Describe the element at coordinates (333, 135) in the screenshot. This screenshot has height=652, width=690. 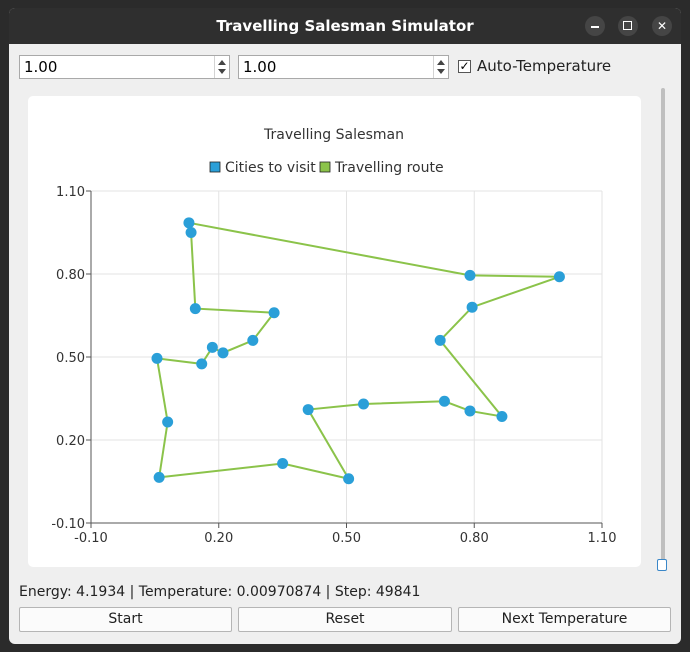
I see `chart-title: Travelling Salesman` at that location.